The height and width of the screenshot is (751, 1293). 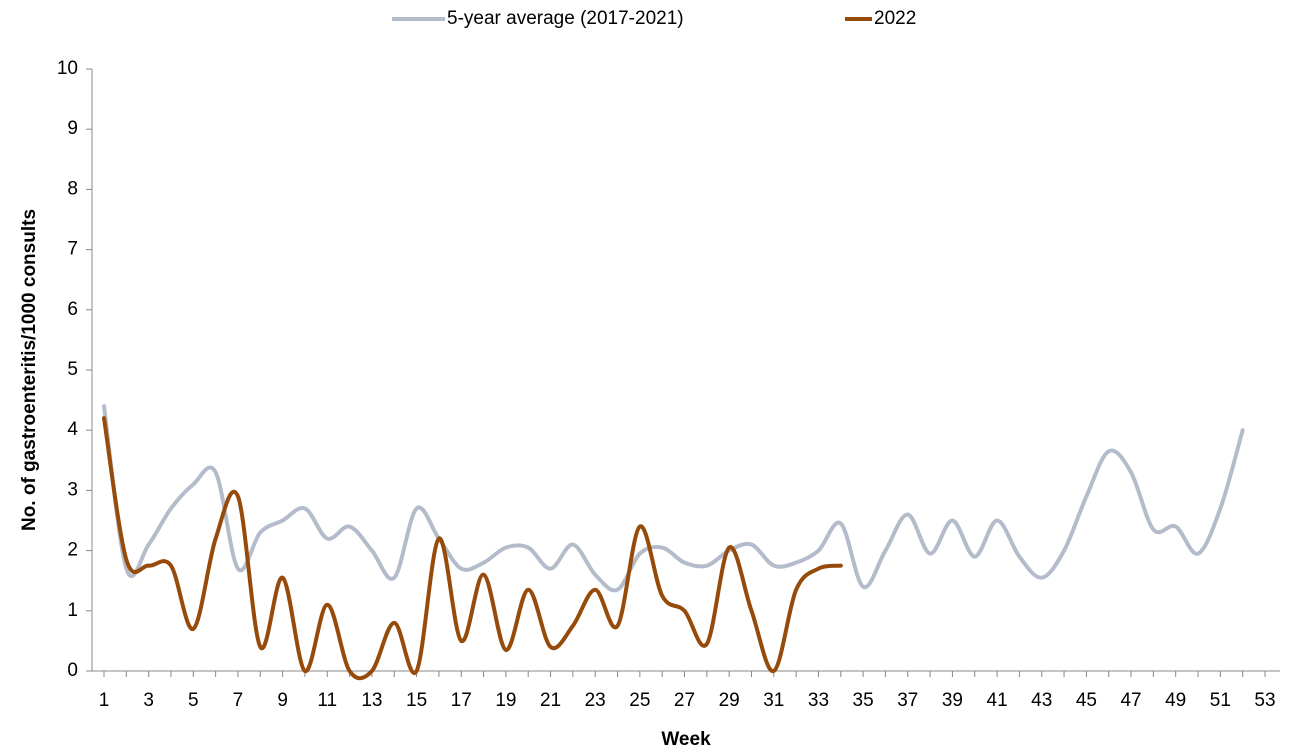 What do you see at coordinates (72, 429) in the screenshot?
I see `y-tick-label: 4` at bounding box center [72, 429].